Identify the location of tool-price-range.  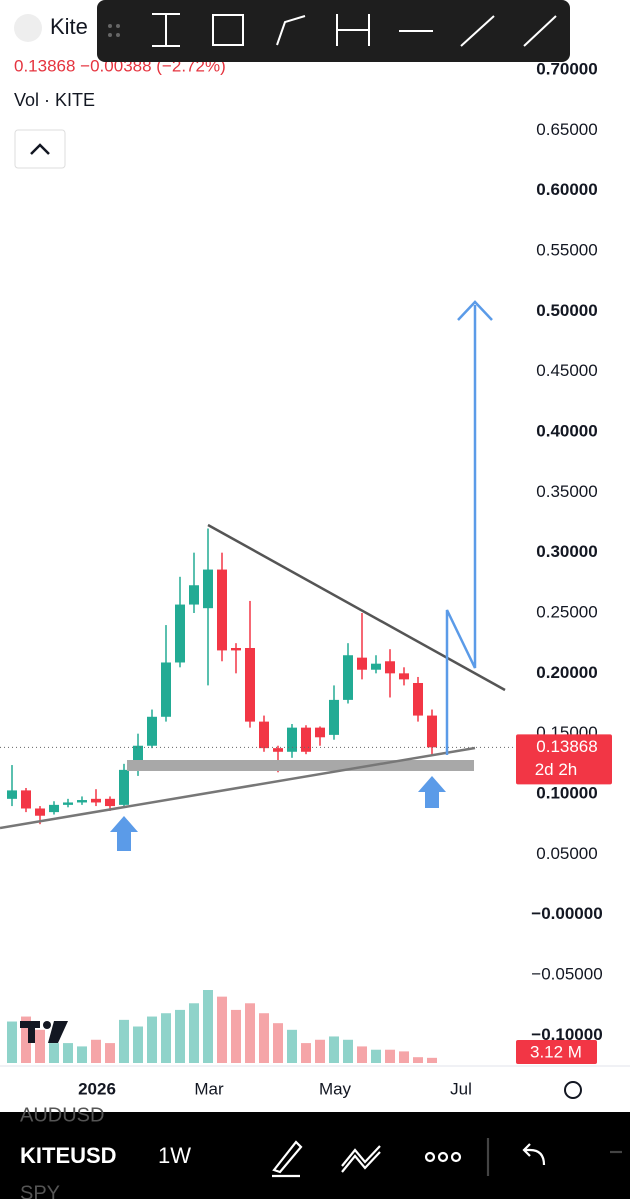
(166, 30).